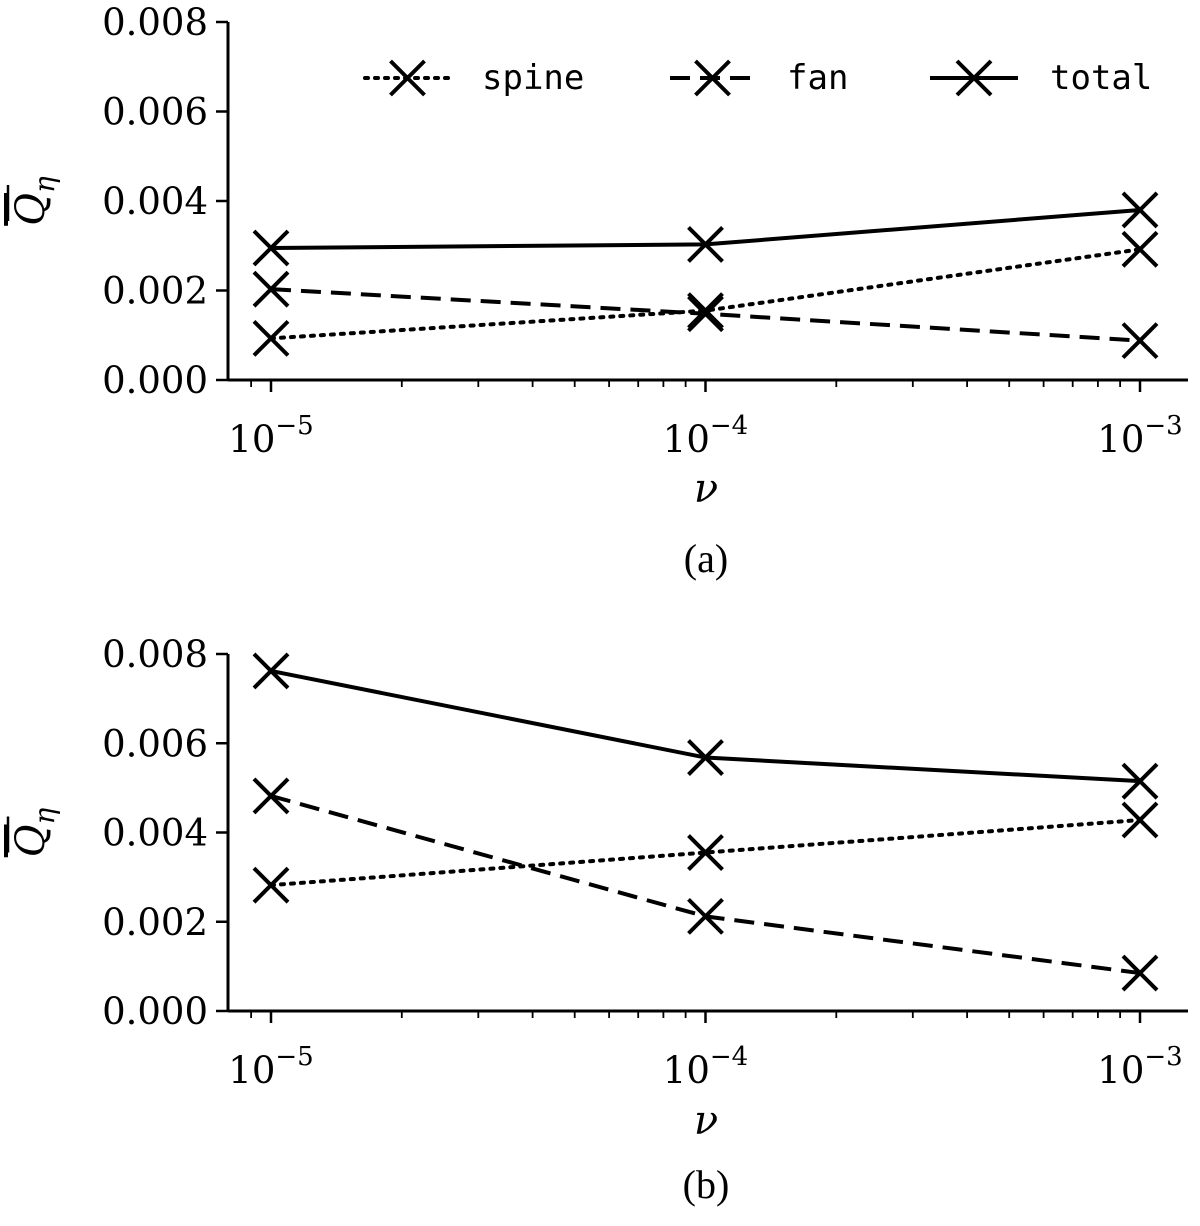 This screenshot has width=1200, height=1226. I want to click on legend-label: spine, so click(533, 78).